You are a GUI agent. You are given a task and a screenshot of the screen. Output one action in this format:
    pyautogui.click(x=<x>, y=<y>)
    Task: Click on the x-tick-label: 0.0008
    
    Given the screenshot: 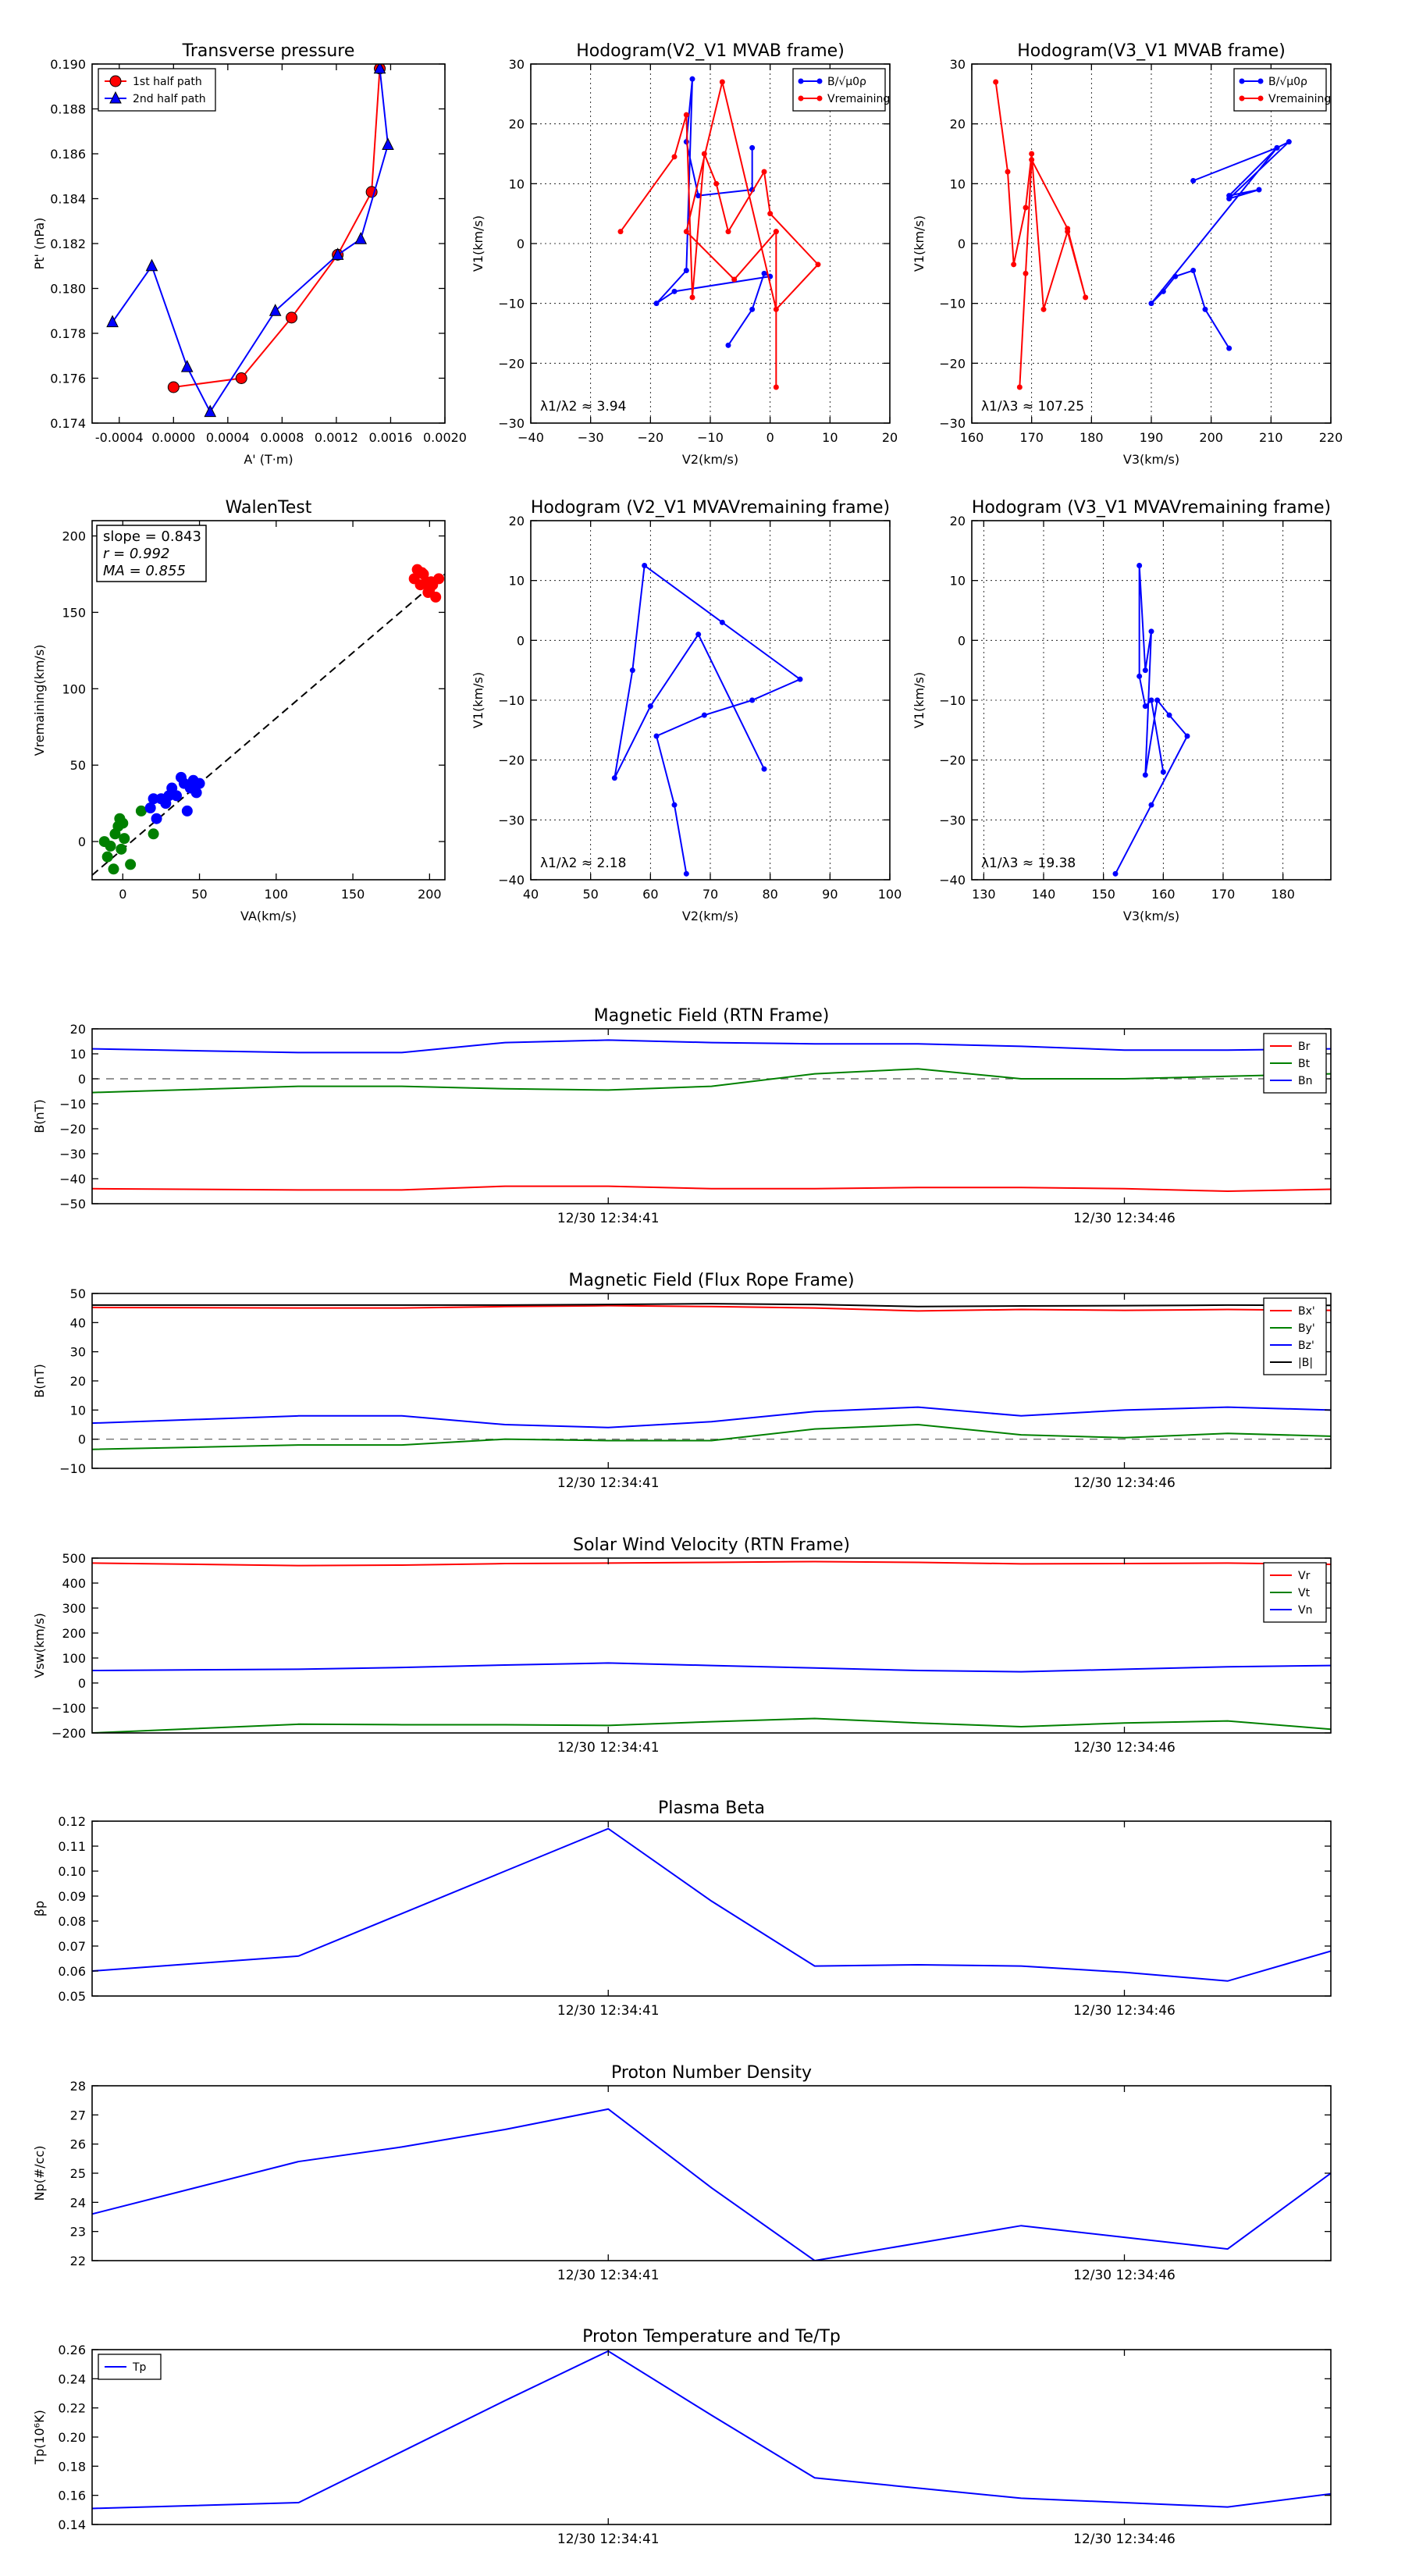 What is the action you would take?
    pyautogui.click(x=282, y=437)
    